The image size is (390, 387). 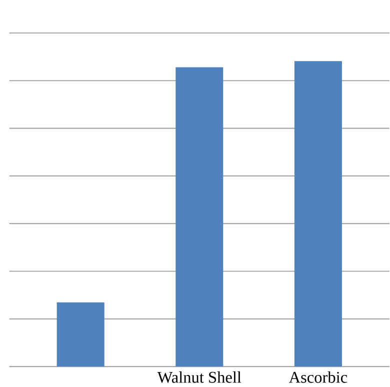 What do you see at coordinates (318, 377) in the screenshot?
I see `x-tick-label: Ascorbic` at bounding box center [318, 377].